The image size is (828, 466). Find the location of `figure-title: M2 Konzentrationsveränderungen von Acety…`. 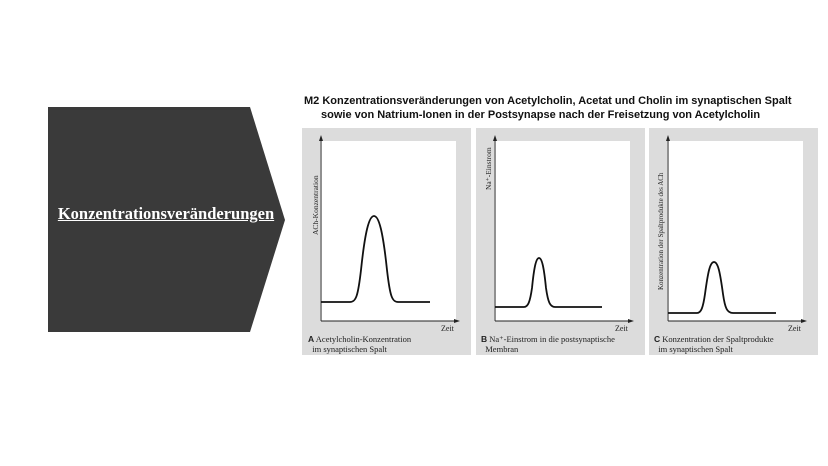

figure-title: M2 Konzentrationsveränderungen von Acety… is located at coordinates (548, 108).